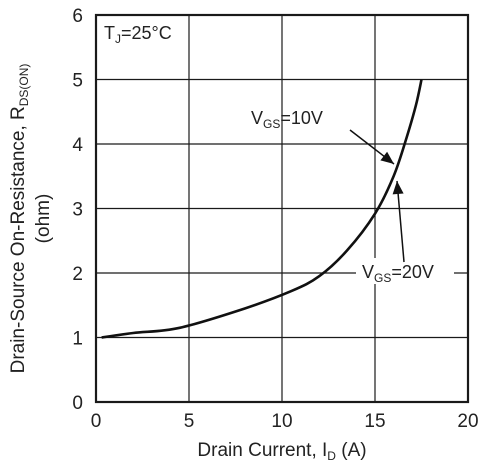 Image resolution: width=483 pixels, height=467 pixels. I want to click on y-tick-label: 1, so click(77, 339).